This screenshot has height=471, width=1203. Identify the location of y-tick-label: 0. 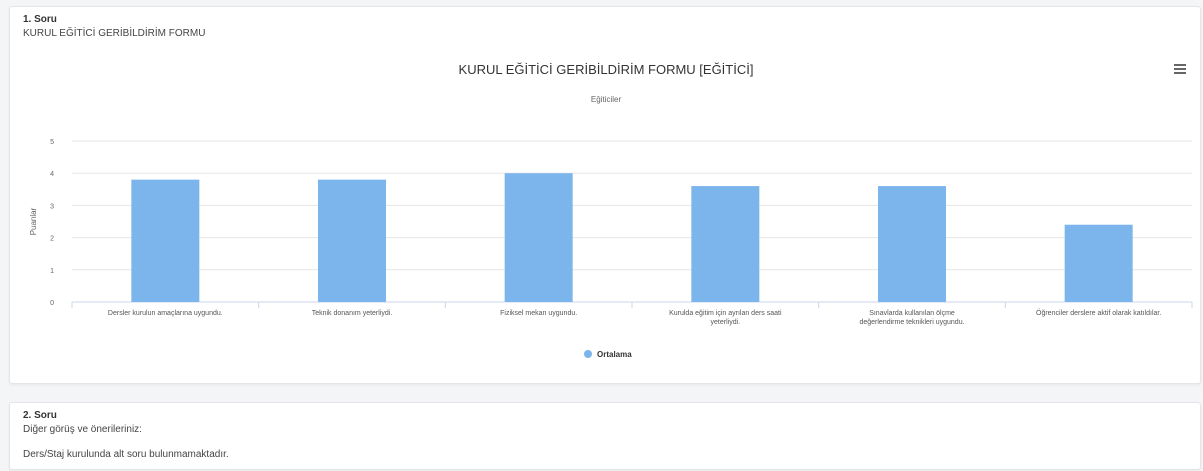
(52, 303).